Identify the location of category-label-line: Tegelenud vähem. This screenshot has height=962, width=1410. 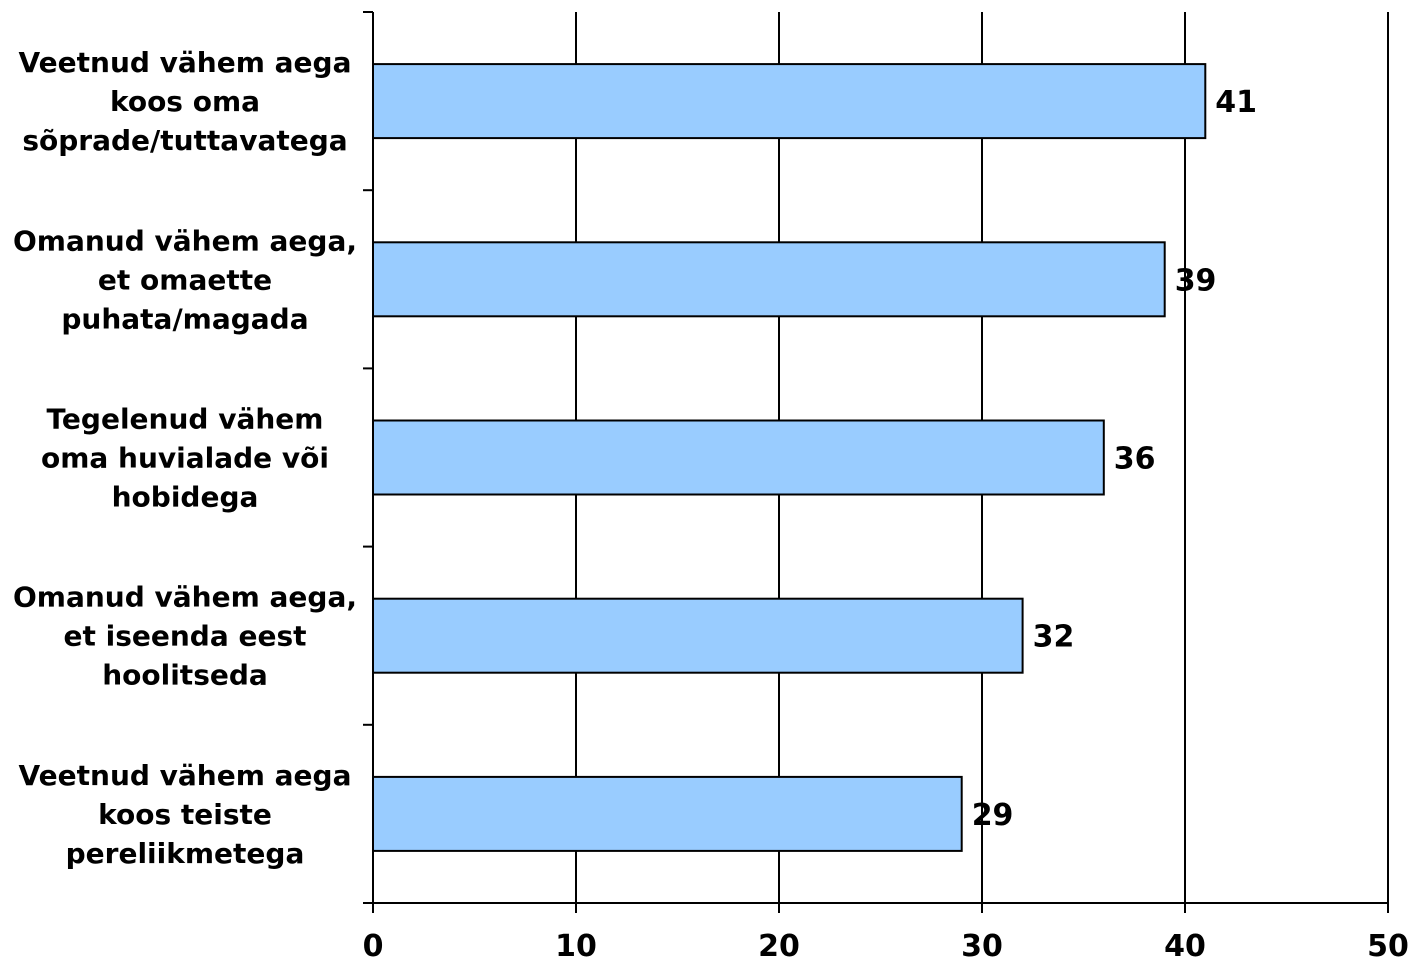
(185, 419).